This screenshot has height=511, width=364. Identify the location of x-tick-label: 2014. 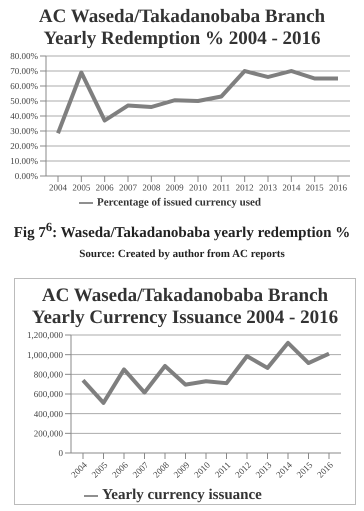
(291, 187).